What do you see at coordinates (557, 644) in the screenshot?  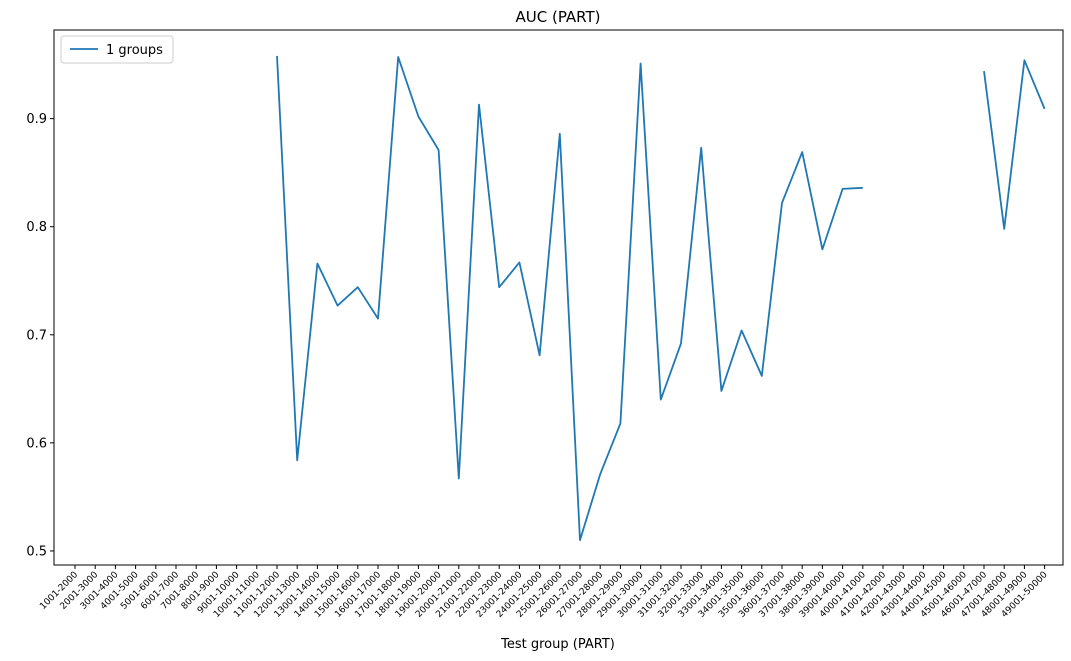 I see `x-axis-label: Test group (PART)` at bounding box center [557, 644].